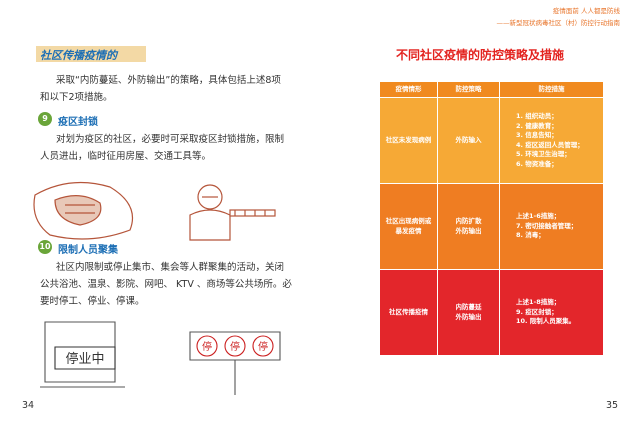  I want to click on cell-line: 5. 环境卫生治理；, so click(543, 154).